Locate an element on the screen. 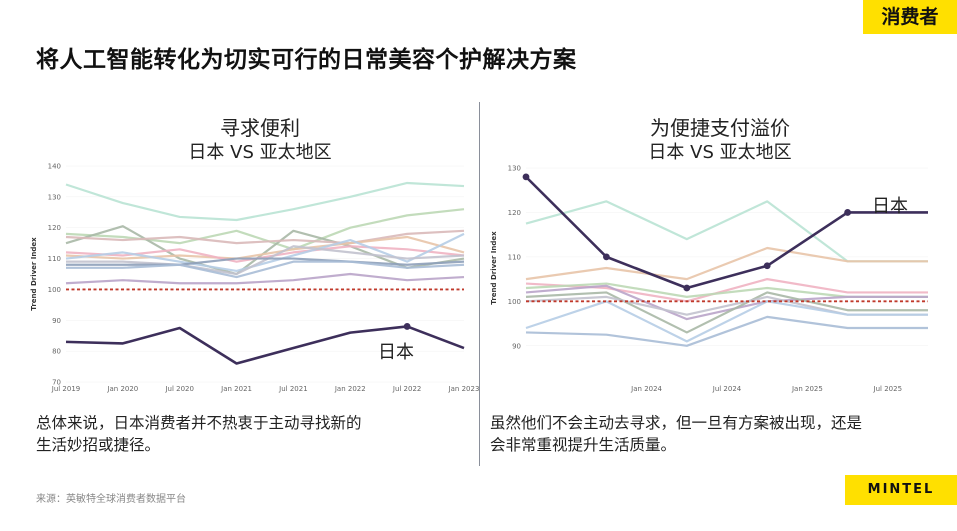 Image resolution: width=957 pixels, height=531 pixels. series-line-s10 is located at coordinates (265, 269).